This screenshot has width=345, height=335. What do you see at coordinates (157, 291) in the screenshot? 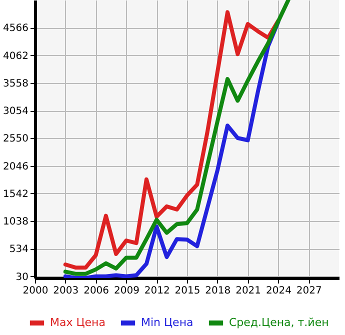
I see `x-tick-label: 2012` at bounding box center [157, 291].